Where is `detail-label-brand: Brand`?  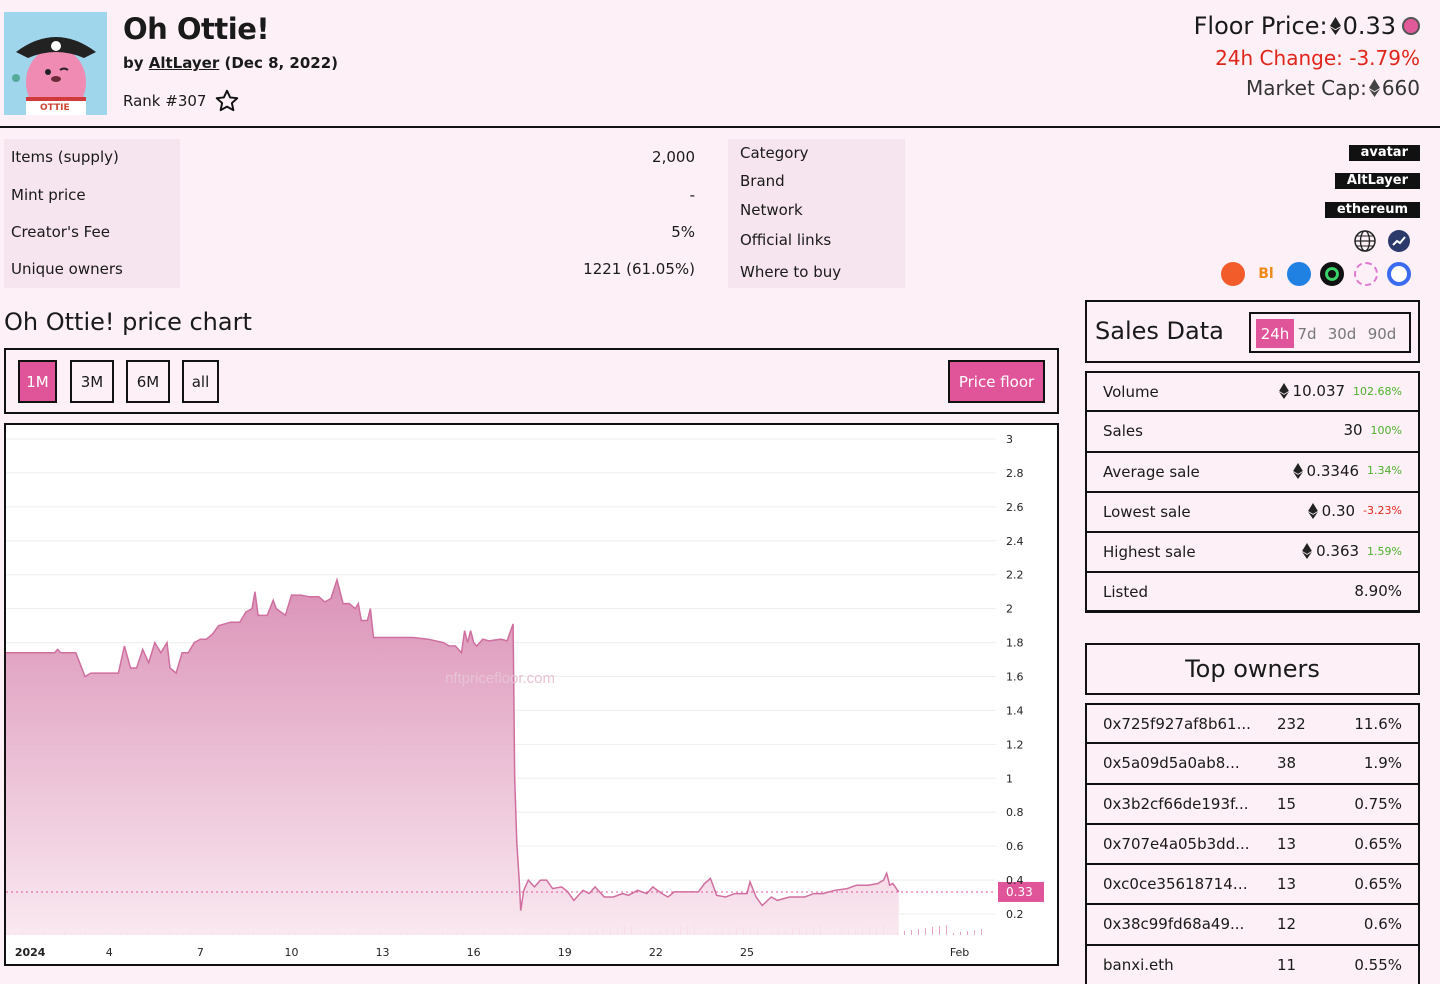
detail-label-brand: Brand is located at coordinates (762, 181).